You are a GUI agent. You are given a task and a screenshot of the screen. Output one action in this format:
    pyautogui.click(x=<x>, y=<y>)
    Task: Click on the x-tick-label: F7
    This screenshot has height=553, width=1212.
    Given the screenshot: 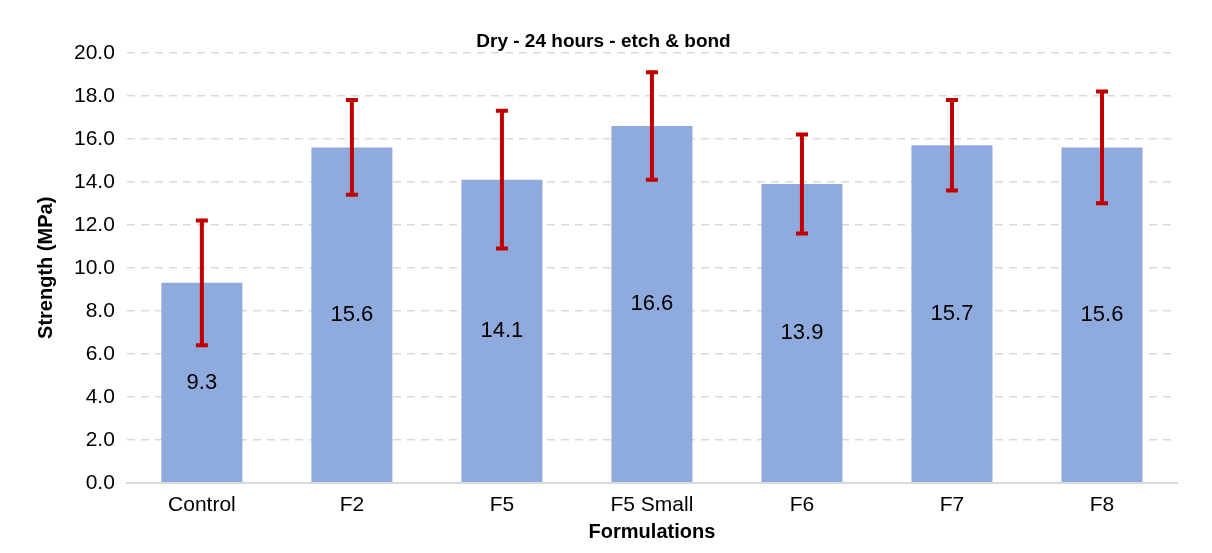 What is the action you would take?
    pyautogui.click(x=952, y=504)
    